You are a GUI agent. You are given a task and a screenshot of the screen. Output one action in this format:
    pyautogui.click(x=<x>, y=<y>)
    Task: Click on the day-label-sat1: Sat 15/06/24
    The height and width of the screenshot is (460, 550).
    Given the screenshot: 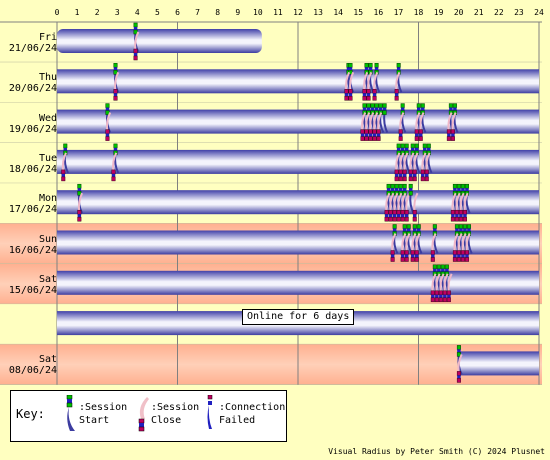 What is the action you would take?
    pyautogui.click(x=28, y=285)
    